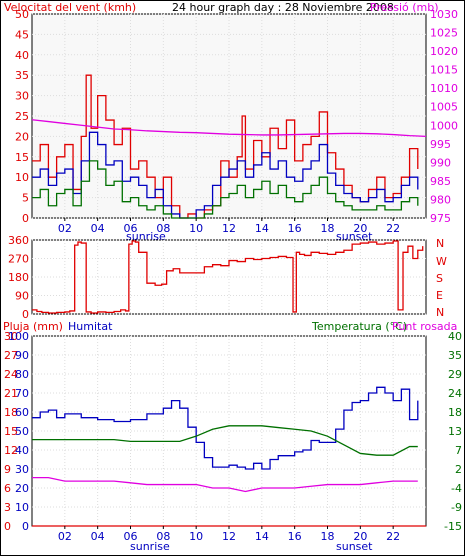 The height and width of the screenshot is (560, 465). What do you see at coordinates (440, 181) in the screenshot?
I see `pressure-tick-label: 985` at bounding box center [440, 181].